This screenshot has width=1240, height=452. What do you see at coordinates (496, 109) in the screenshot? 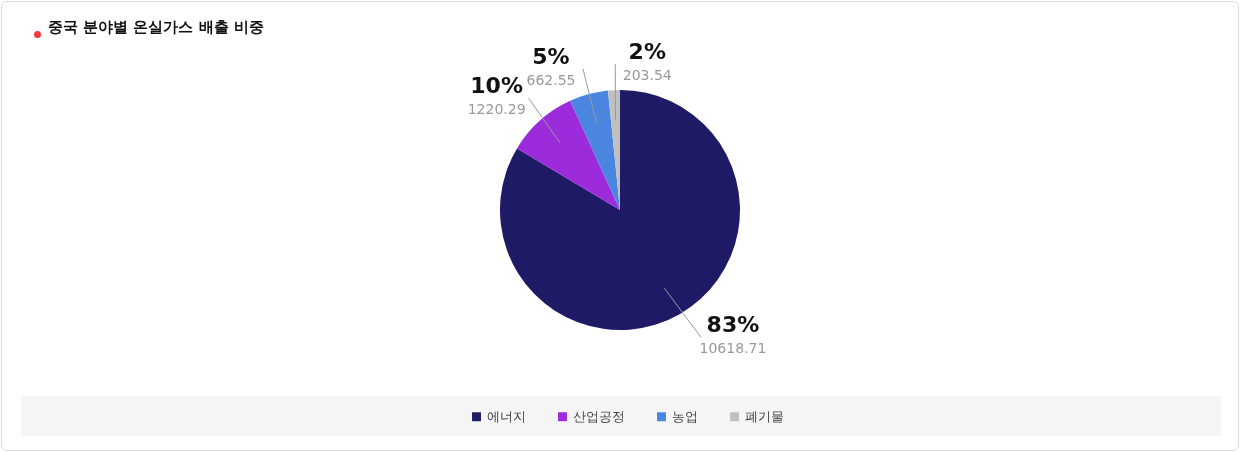
I see `data-label: 1220.29` at bounding box center [496, 109].